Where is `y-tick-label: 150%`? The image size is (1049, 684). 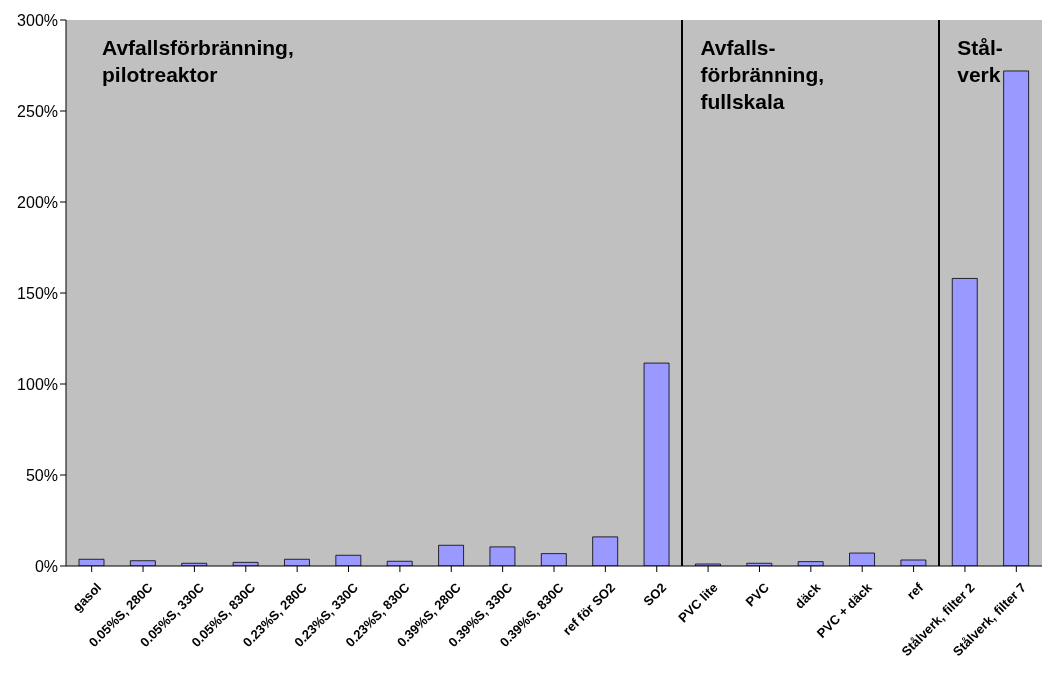
y-tick-label: 150% is located at coordinates (37, 293).